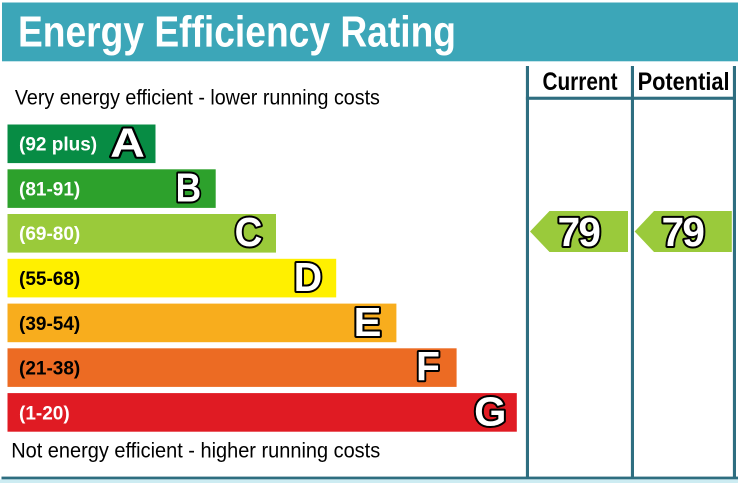 This screenshot has height=483, width=738. What do you see at coordinates (684, 82) in the screenshot?
I see `svg-text: Potential` at bounding box center [684, 82].